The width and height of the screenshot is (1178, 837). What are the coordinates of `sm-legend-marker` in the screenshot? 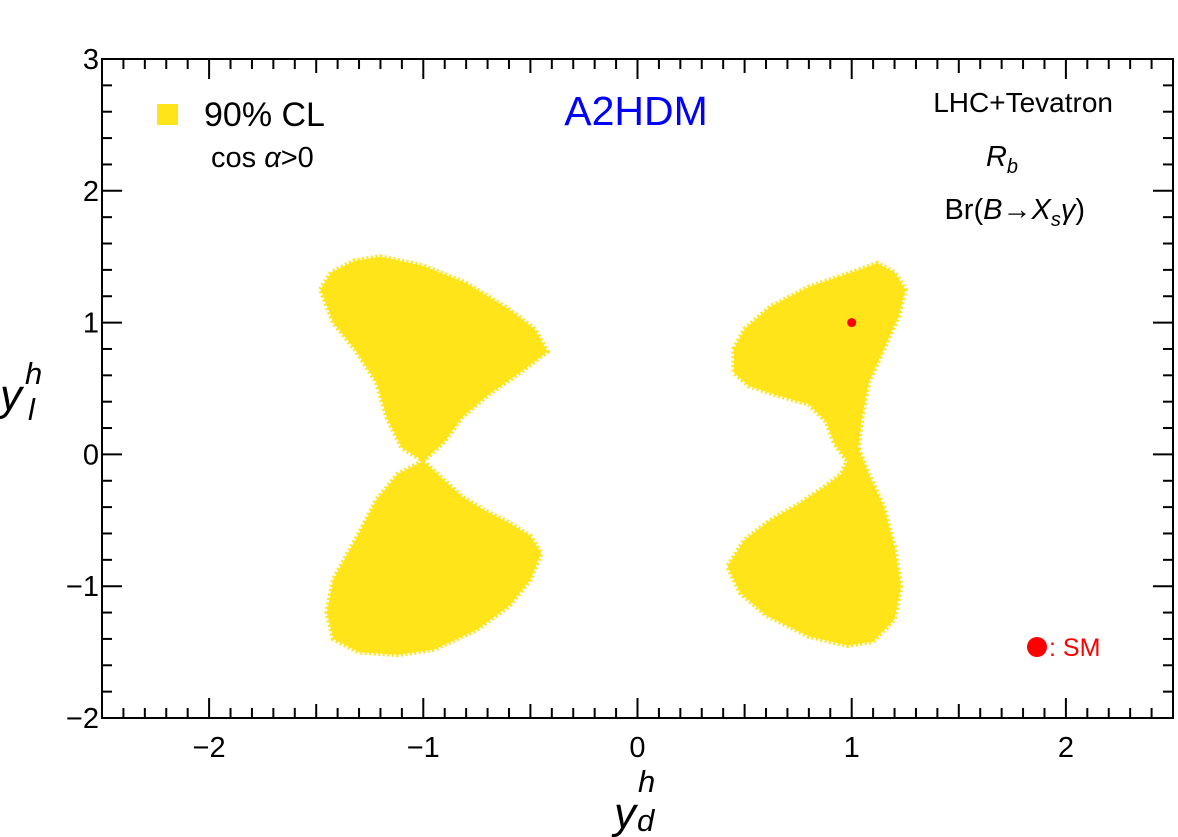 It's located at (1037, 647).